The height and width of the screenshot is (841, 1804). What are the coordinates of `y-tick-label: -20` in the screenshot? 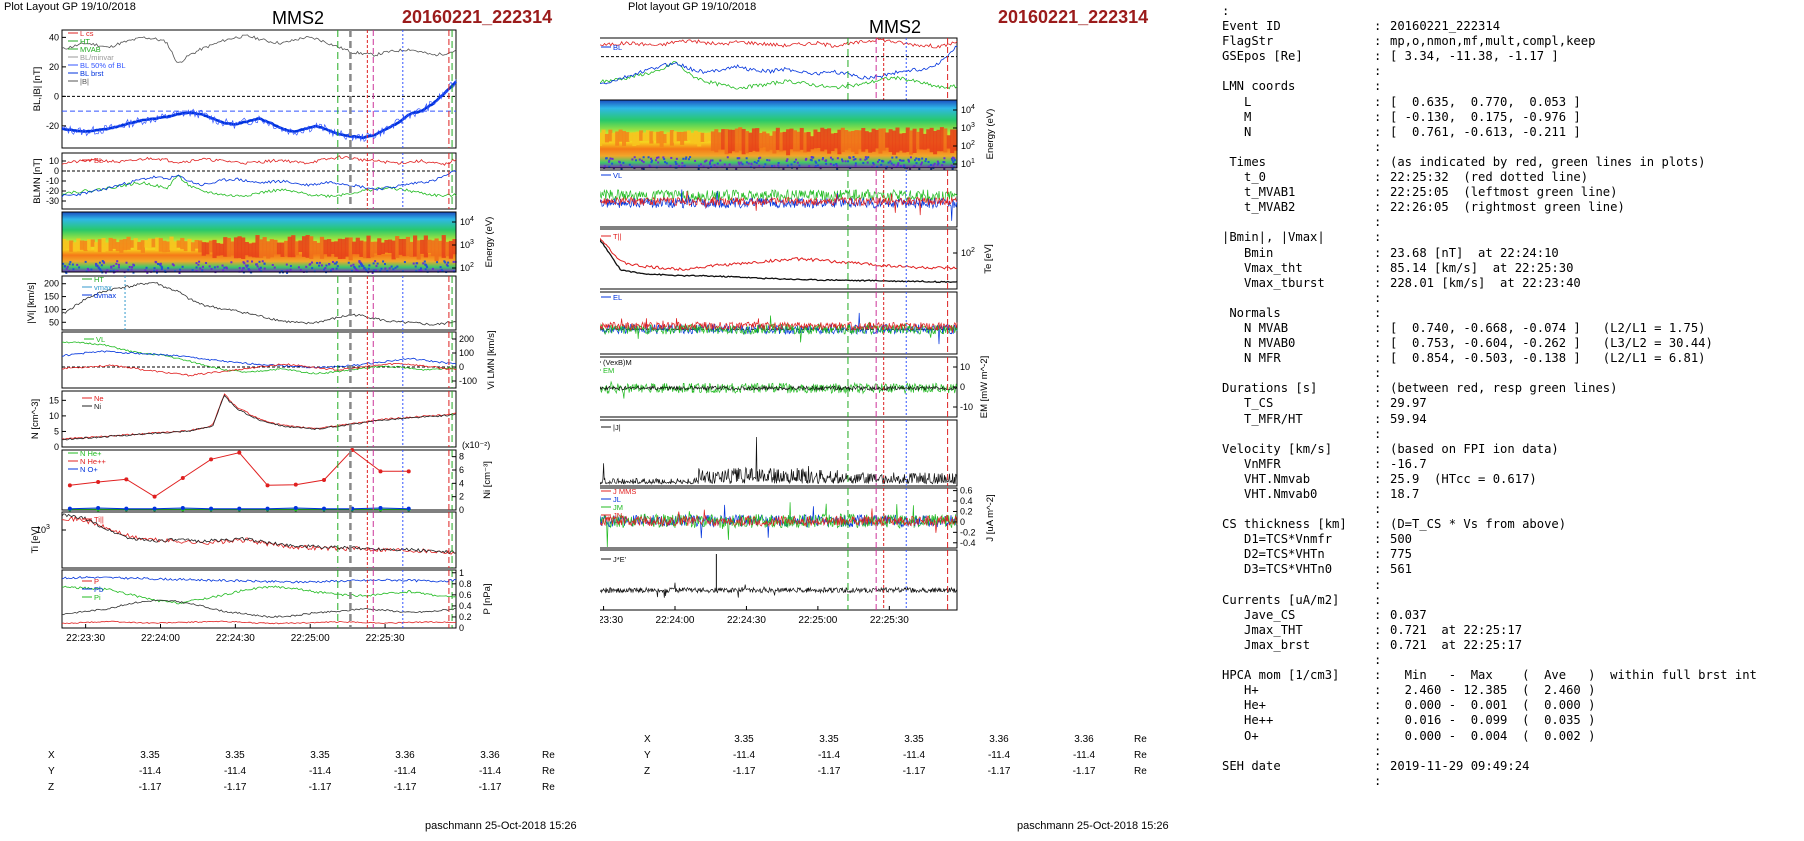 It's located at (52, 126).